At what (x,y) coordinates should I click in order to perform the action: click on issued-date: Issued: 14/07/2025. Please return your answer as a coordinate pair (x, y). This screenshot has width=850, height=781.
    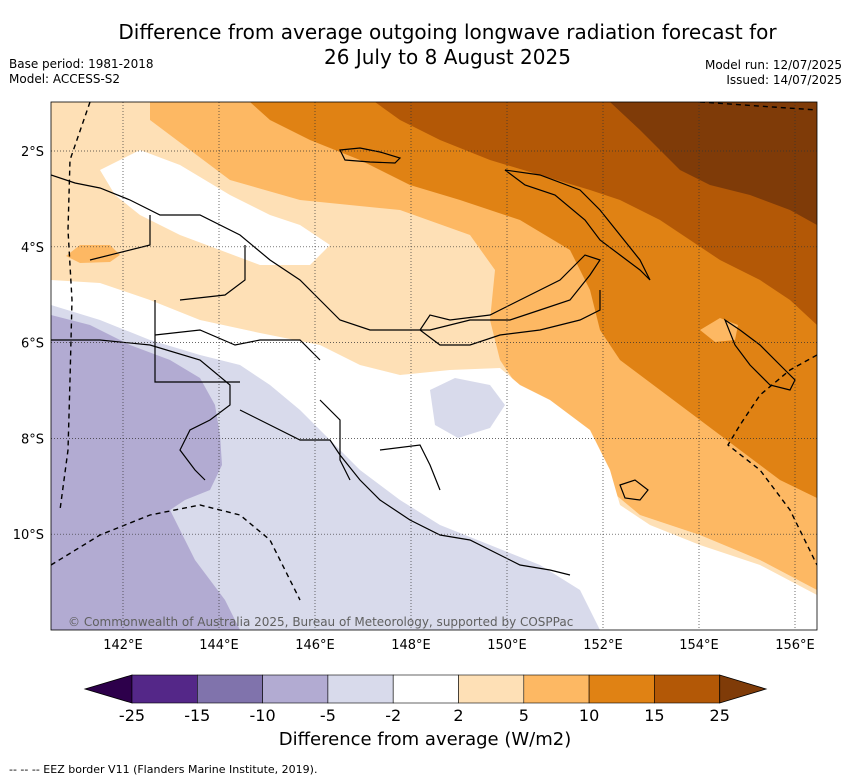
    Looking at the image, I should click on (784, 80).